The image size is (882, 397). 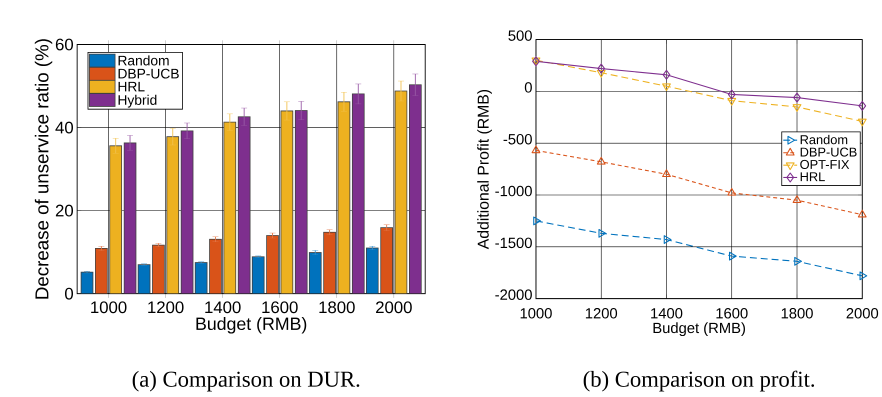 I want to click on y-tick-label: 40, so click(x=64, y=128).